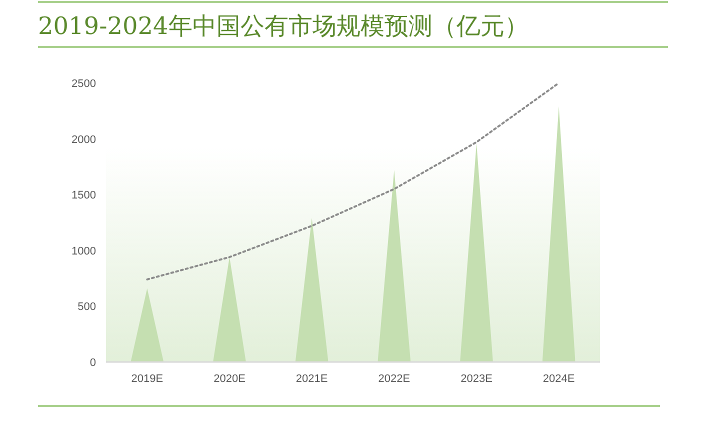 The height and width of the screenshot is (443, 716). Describe the element at coordinates (87, 307) in the screenshot. I see `y-tick-label: 500` at that location.